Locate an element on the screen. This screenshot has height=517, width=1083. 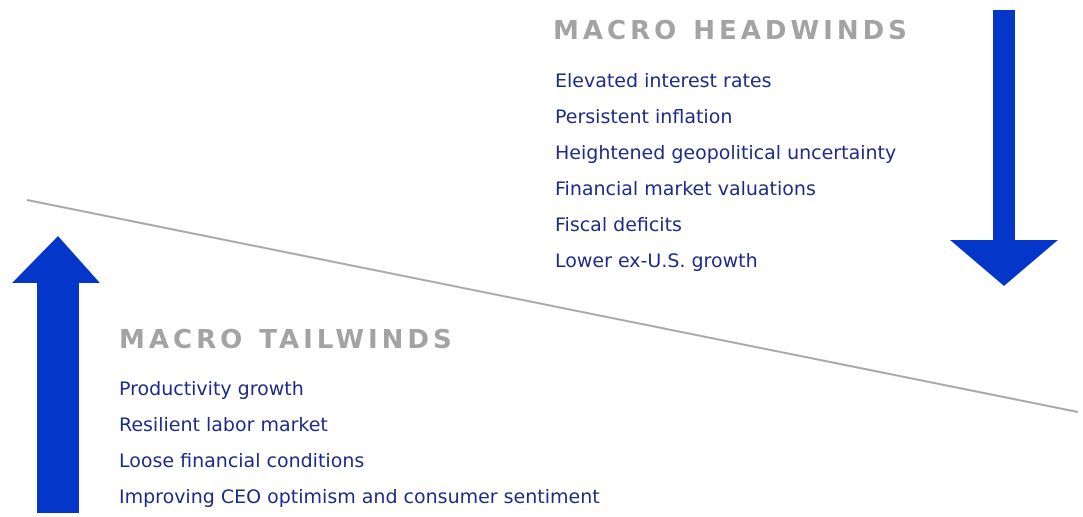
list-item: Resilient labor market is located at coordinates (223, 425).